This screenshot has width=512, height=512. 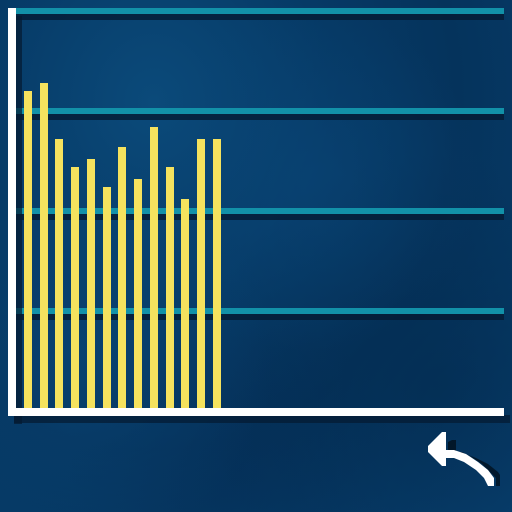 I want to click on y-axis-shadow, so click(x=18, y=220).